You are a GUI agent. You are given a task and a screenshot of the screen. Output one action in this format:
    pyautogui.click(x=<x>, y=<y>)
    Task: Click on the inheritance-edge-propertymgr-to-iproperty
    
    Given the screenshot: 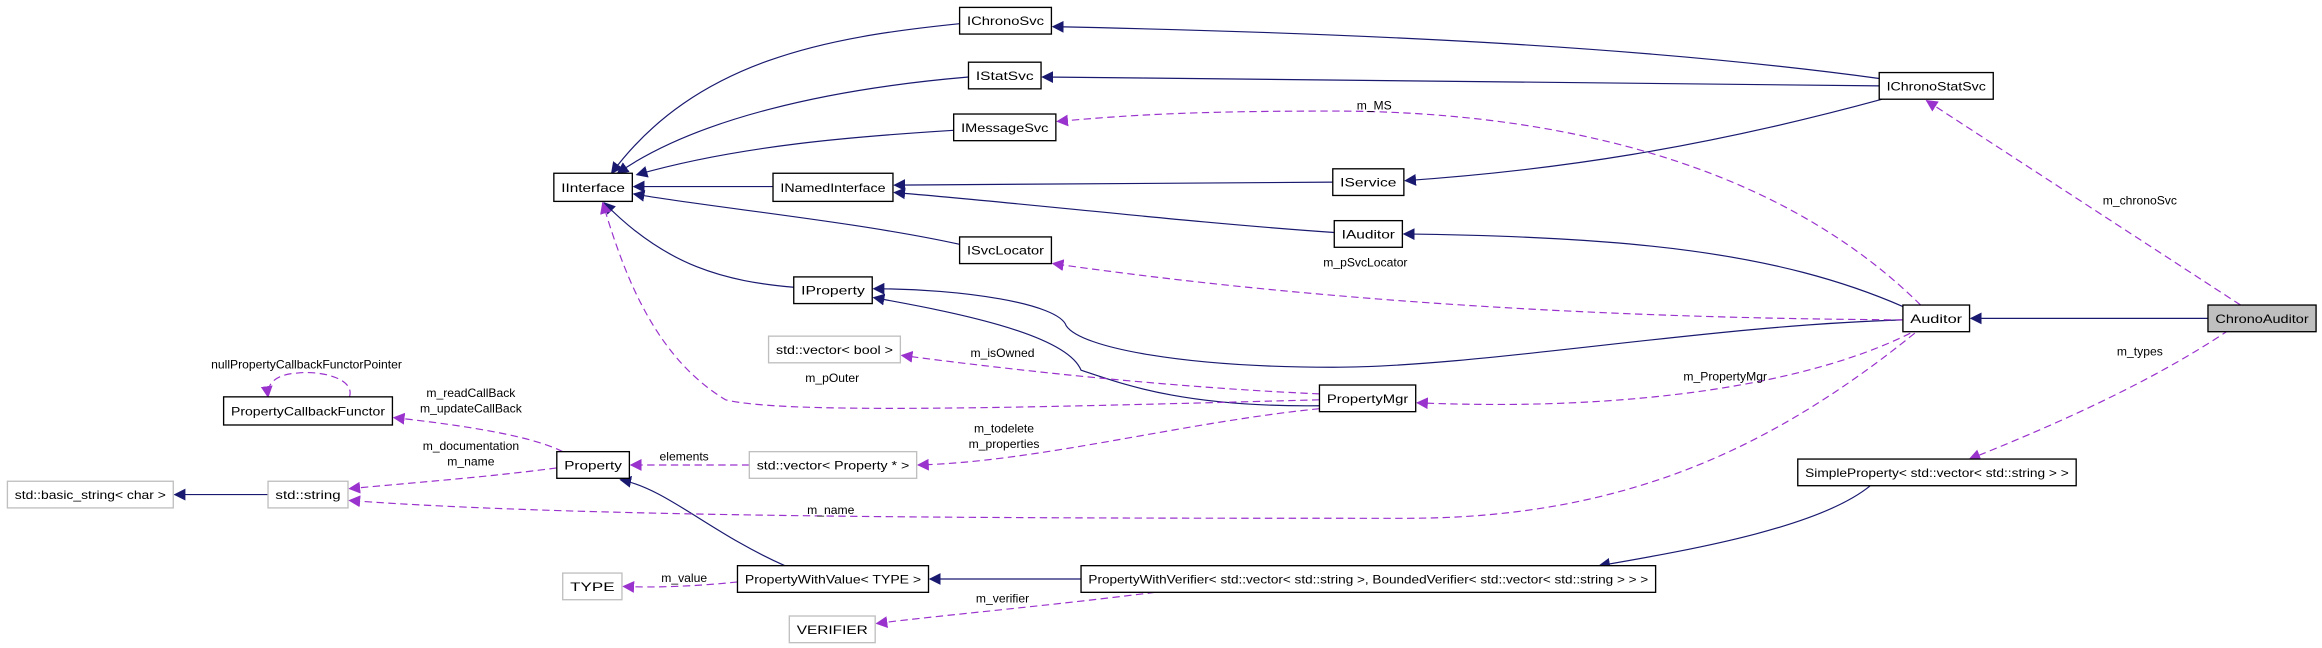 What is the action you would take?
    pyautogui.click(x=1096, y=350)
    